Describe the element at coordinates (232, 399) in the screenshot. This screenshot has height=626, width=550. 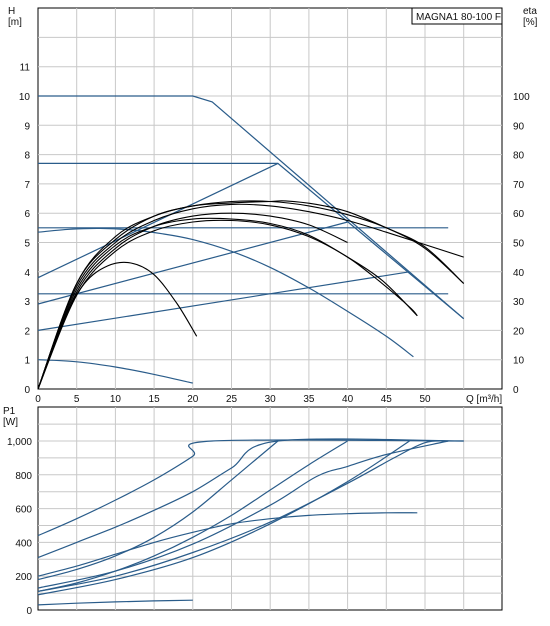
I see `x-tick-label: 25` at that location.